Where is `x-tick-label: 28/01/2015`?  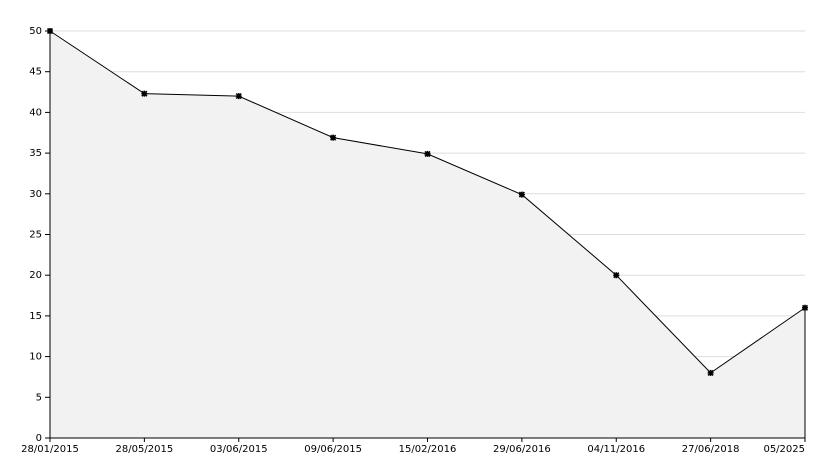 x-tick-label: 28/01/2015 is located at coordinates (50, 449).